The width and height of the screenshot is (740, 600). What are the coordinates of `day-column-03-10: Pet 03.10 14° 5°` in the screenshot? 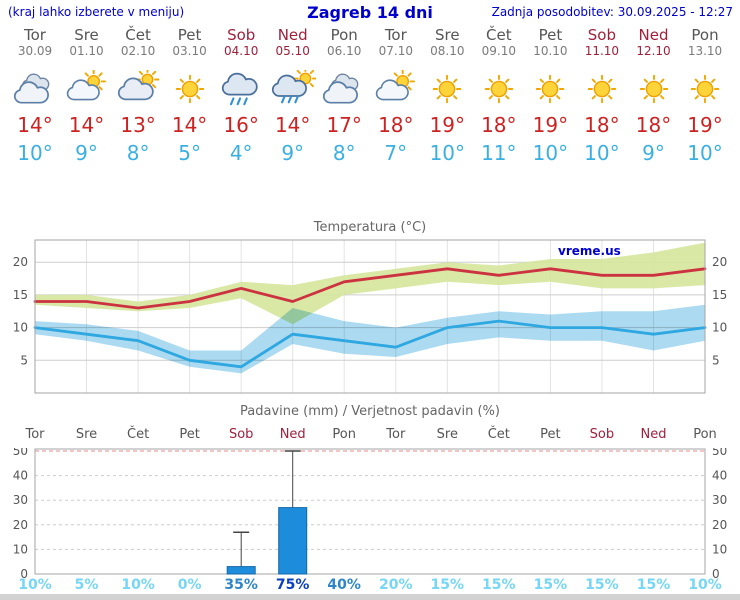 It's located at (190, 95).